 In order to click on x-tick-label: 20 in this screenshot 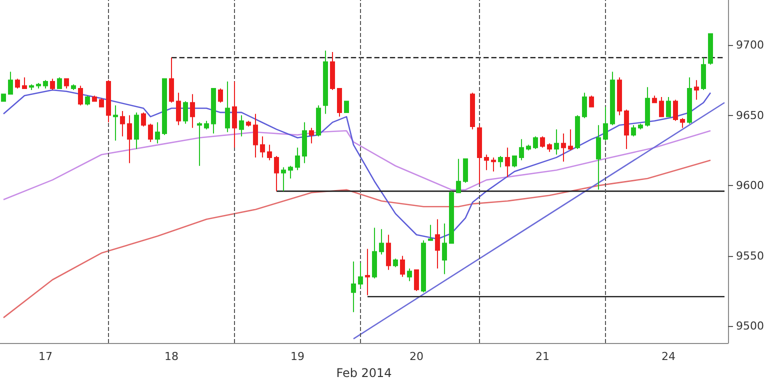, I will do `click(417, 356)`.